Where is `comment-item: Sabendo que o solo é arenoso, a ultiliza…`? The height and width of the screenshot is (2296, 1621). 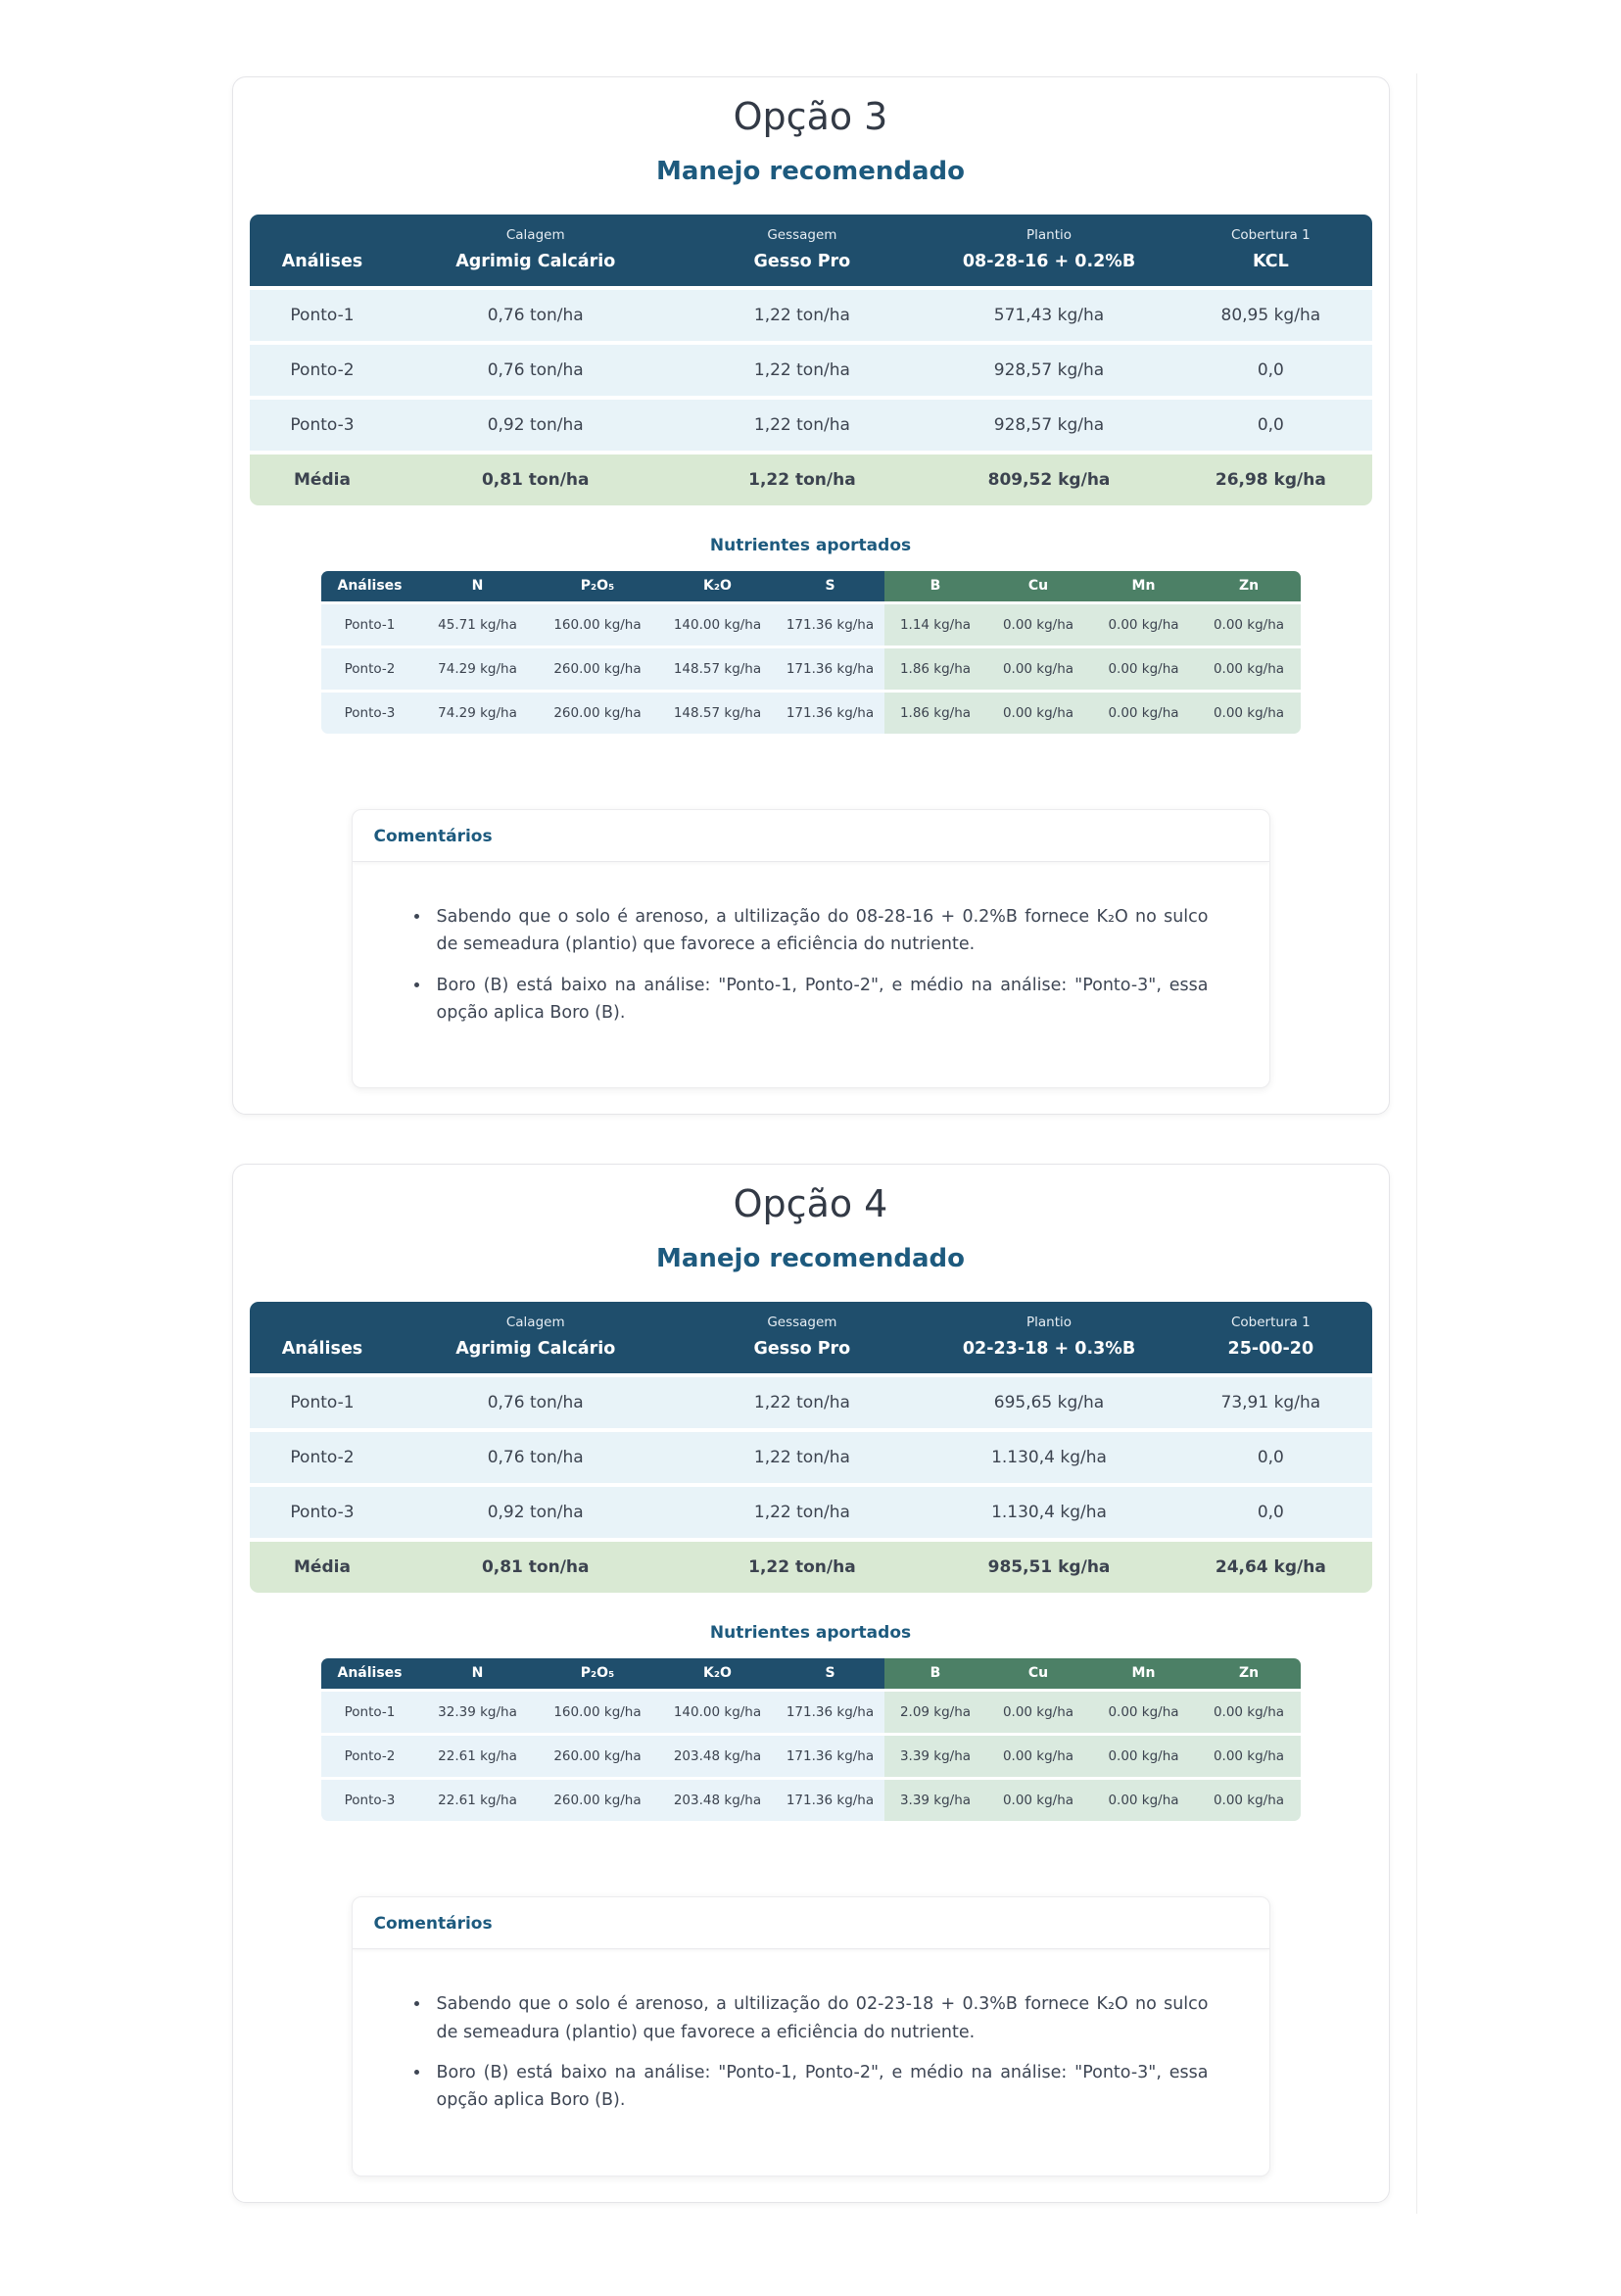
comment-item: Sabendo que o solo é arenoso, a ultiliza… is located at coordinates (820, 2018).